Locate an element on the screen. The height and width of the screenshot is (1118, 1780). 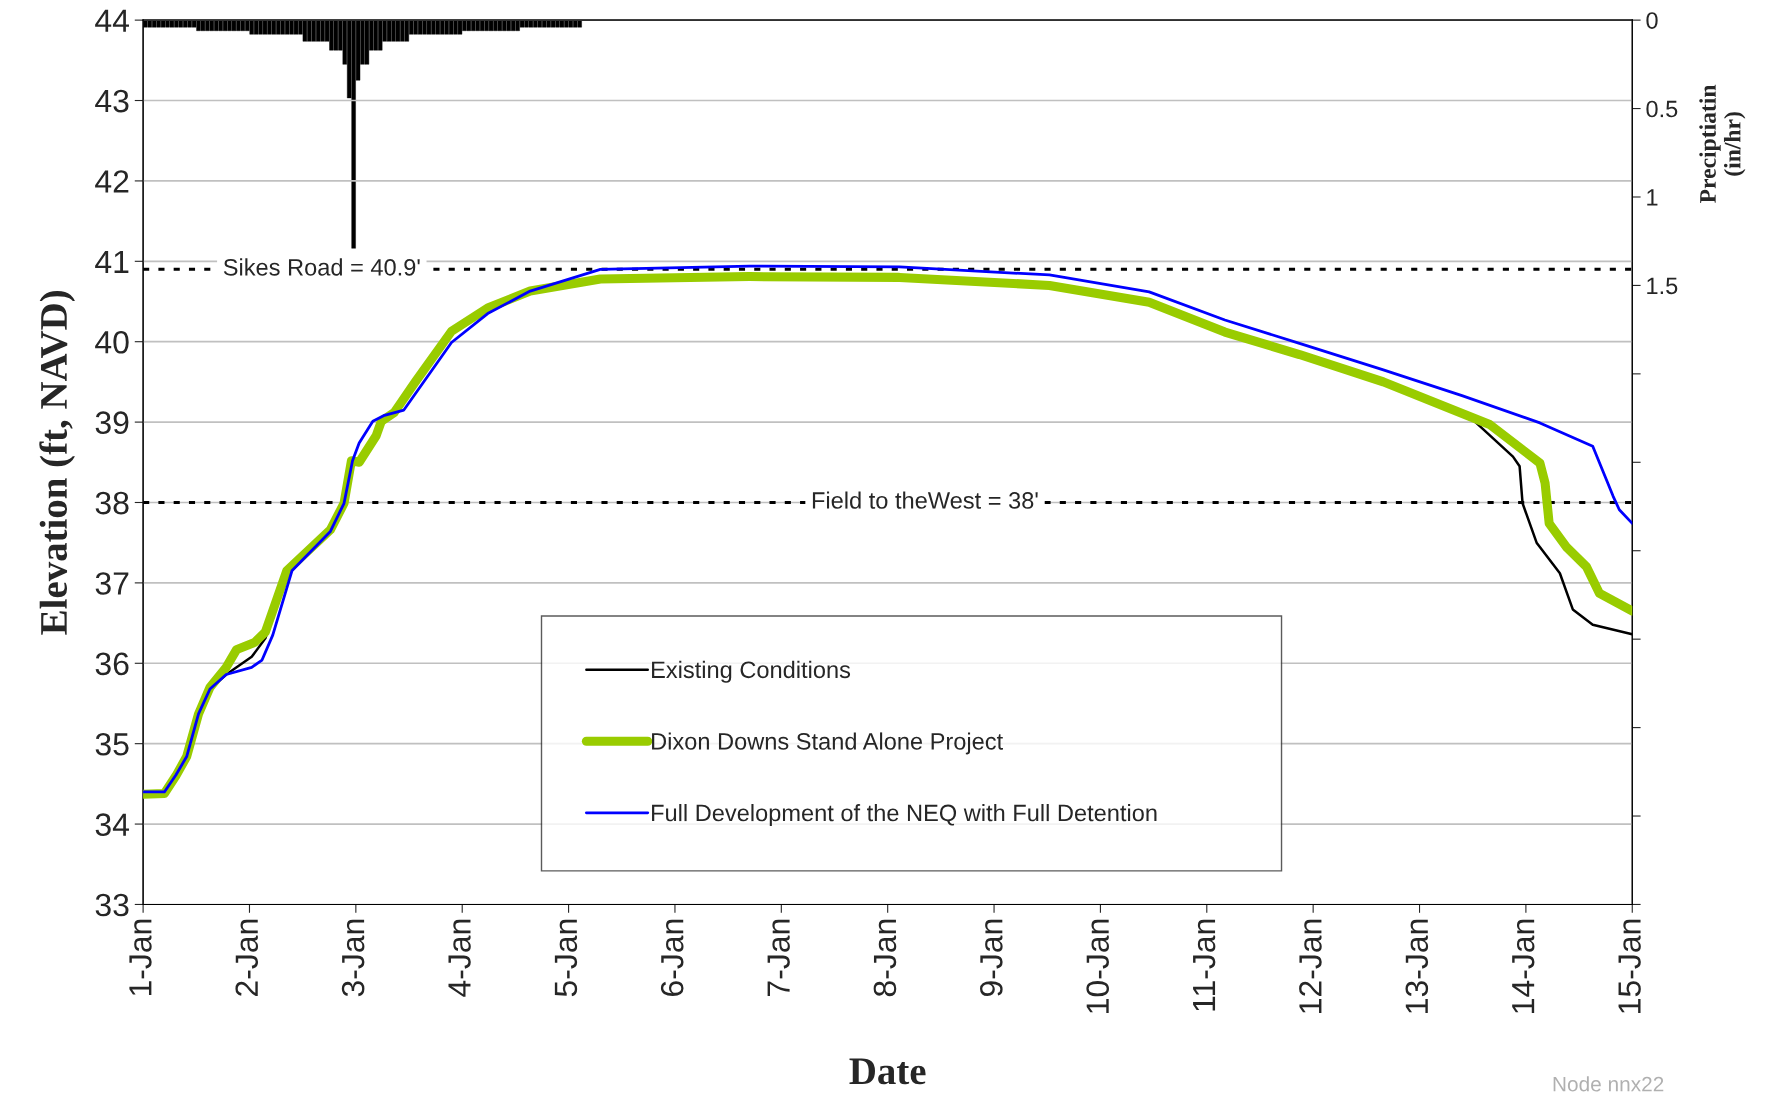
x-tick-label: 4-Jan is located at coordinates (459, 958).